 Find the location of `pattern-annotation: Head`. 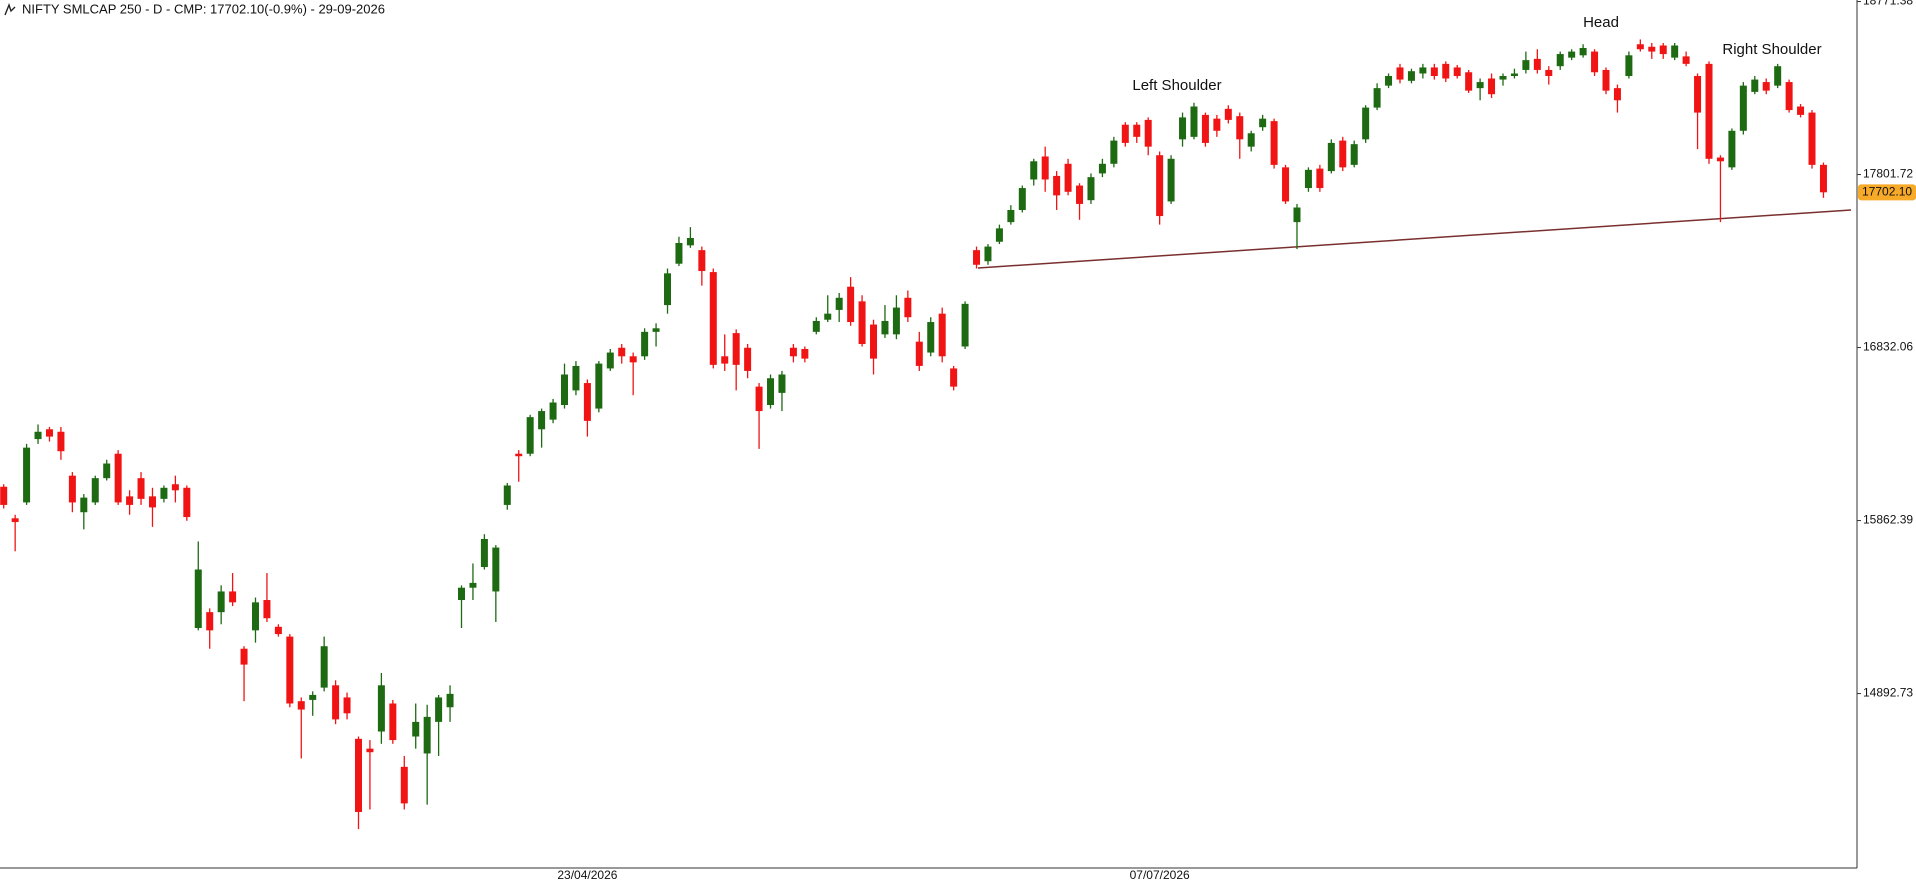

pattern-annotation: Head is located at coordinates (1601, 22).